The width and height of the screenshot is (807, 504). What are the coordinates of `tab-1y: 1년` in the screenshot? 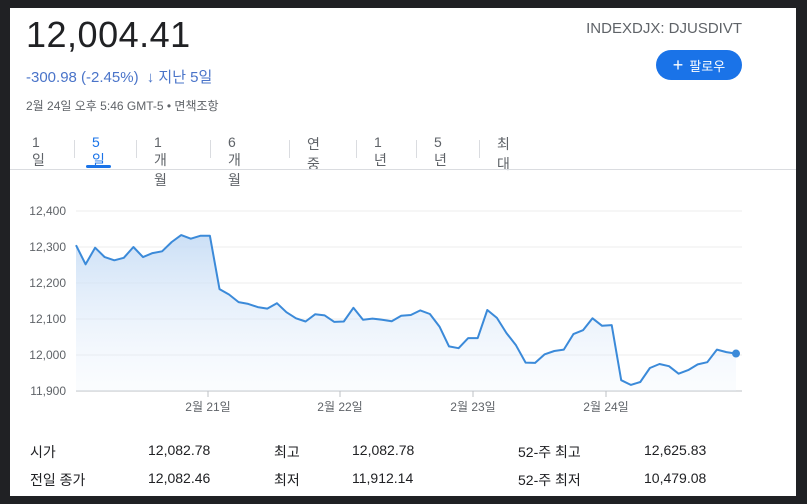 It's located at (380, 151).